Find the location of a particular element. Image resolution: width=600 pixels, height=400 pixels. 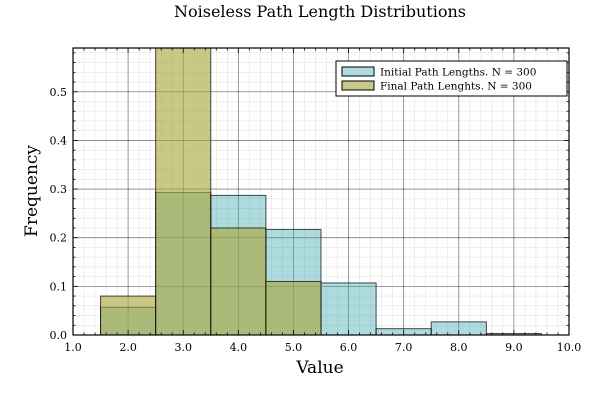

x-axis-label: Value is located at coordinates (319, 368).